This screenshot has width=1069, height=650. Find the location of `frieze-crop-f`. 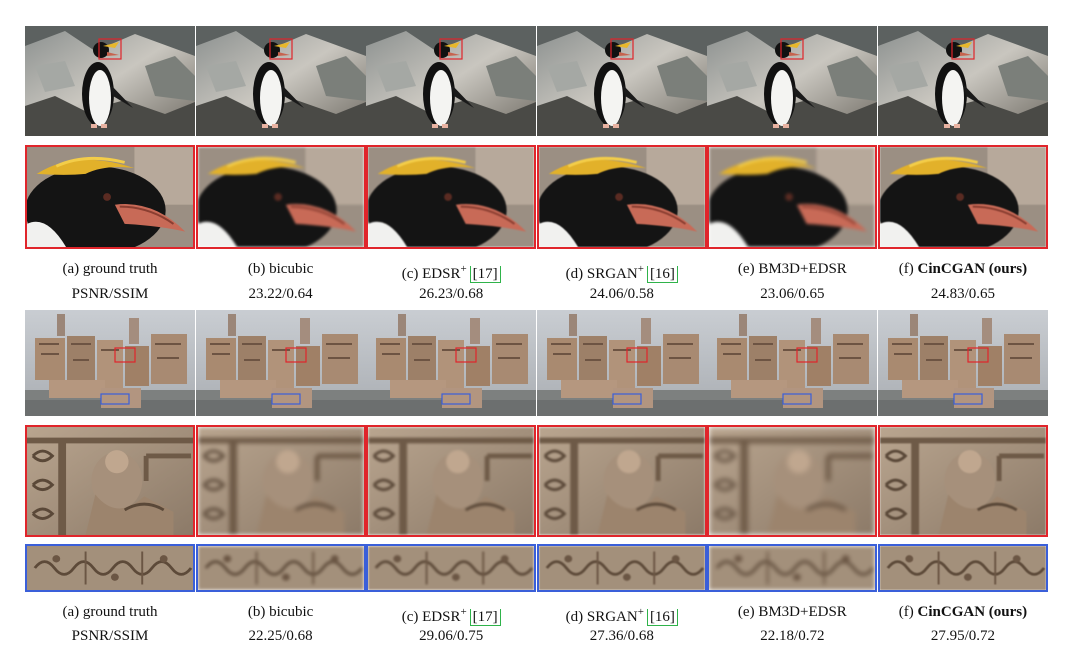

frieze-crop-f is located at coordinates (962, 568).